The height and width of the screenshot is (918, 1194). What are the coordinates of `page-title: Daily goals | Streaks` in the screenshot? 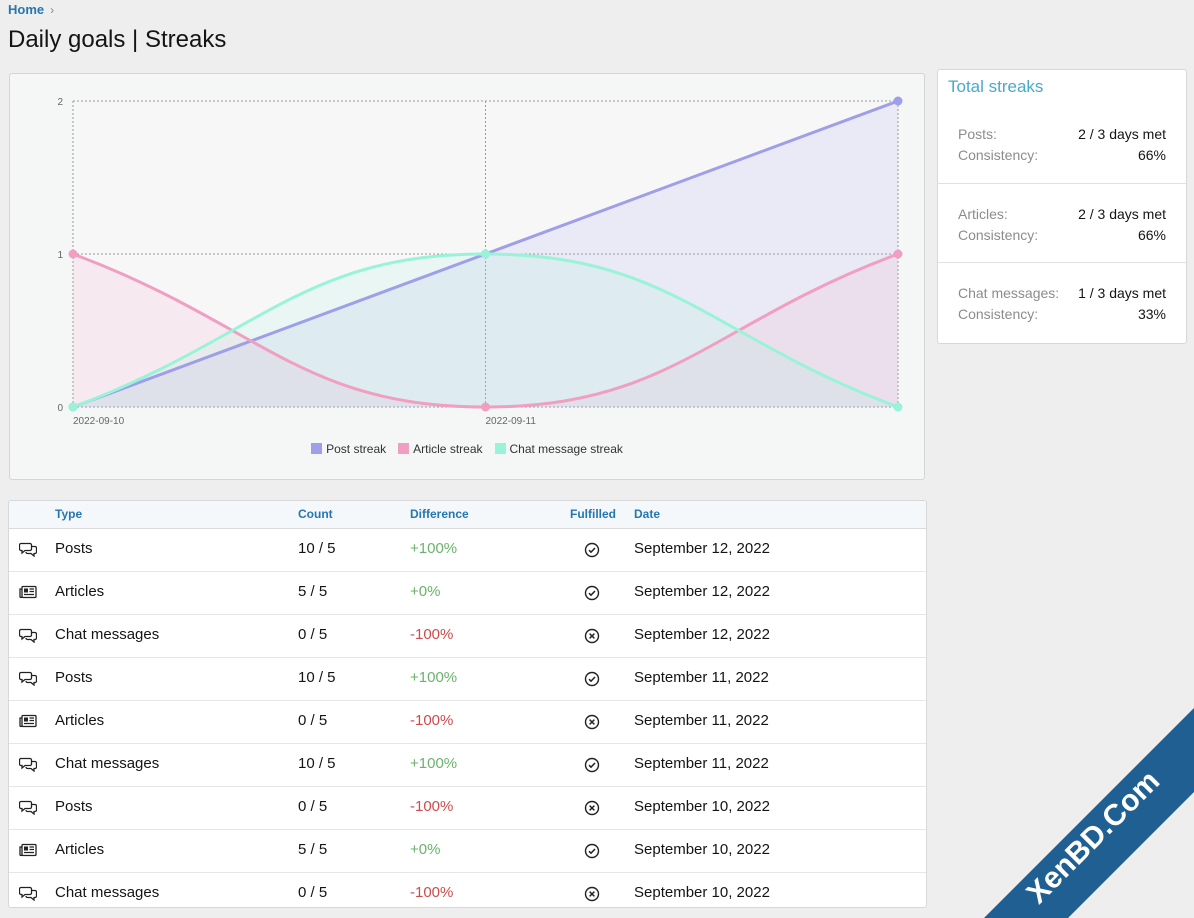 It's located at (117, 39).